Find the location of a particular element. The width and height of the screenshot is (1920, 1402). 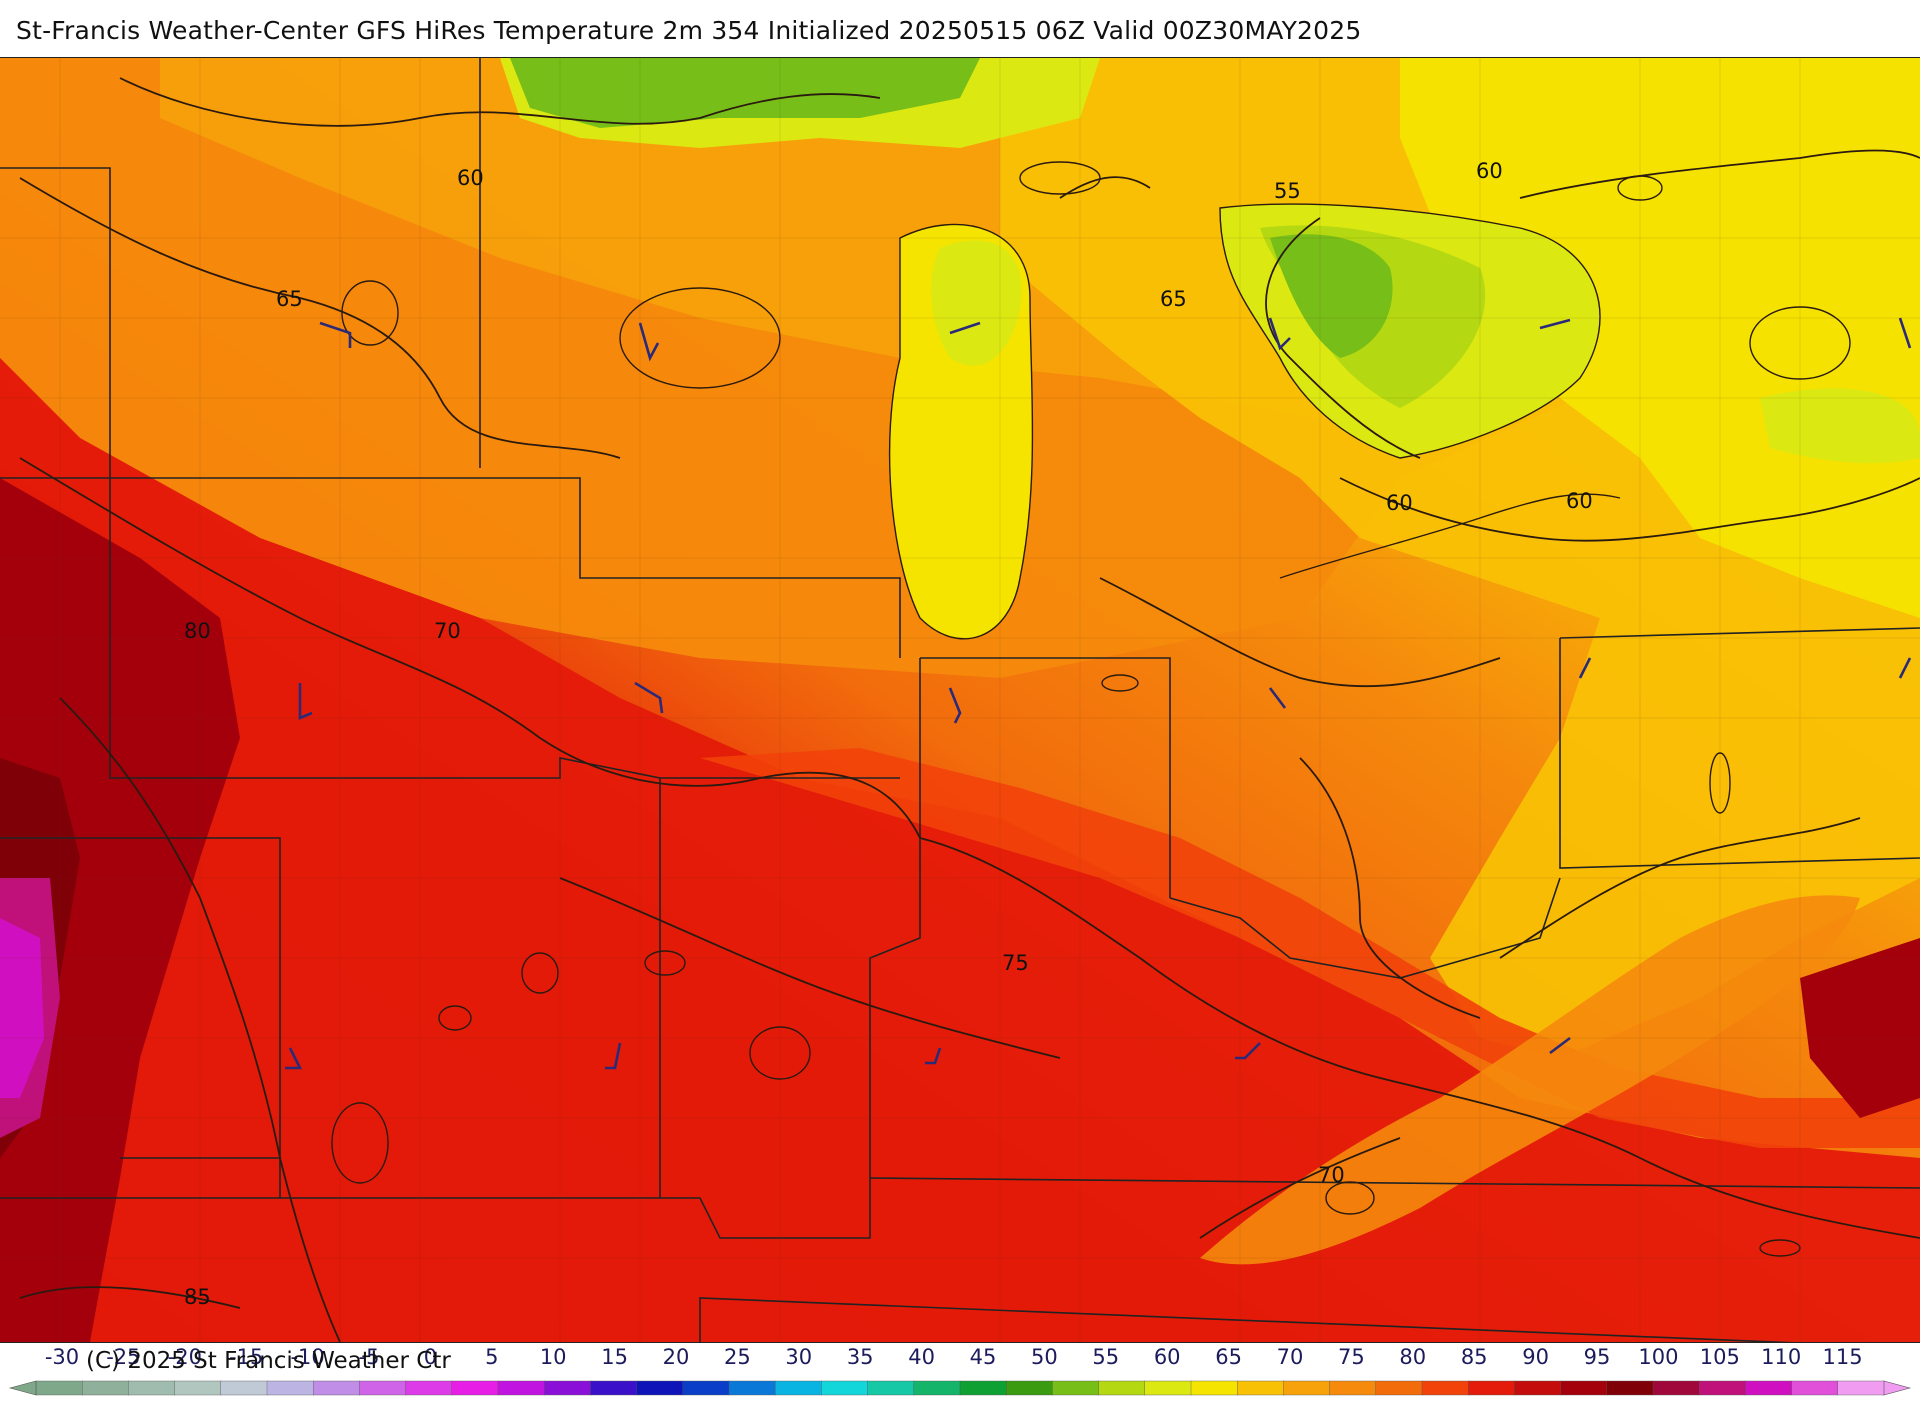

colorbar-tick-label: -30 is located at coordinates (62, 1357).